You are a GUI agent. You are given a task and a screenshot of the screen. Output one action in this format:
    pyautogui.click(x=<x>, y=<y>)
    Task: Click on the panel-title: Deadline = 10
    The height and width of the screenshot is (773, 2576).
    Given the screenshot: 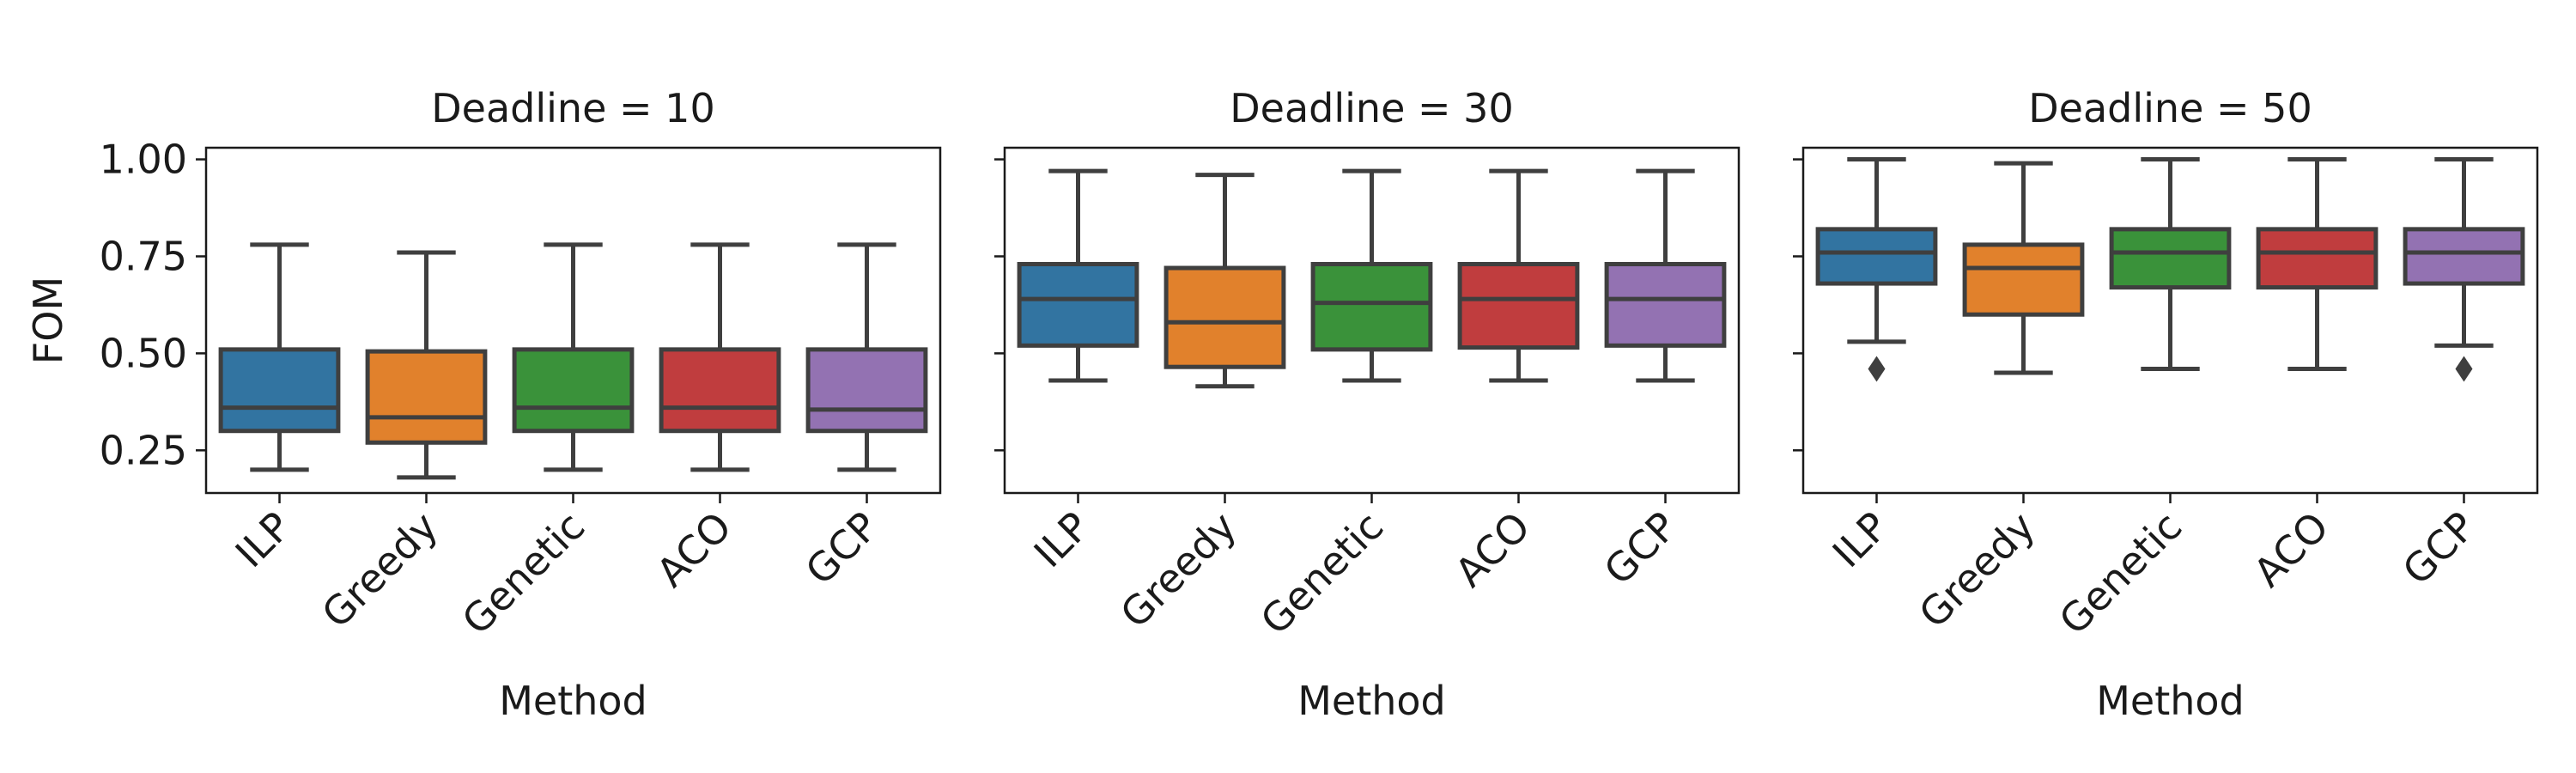 What is the action you would take?
    pyautogui.click(x=572, y=108)
    